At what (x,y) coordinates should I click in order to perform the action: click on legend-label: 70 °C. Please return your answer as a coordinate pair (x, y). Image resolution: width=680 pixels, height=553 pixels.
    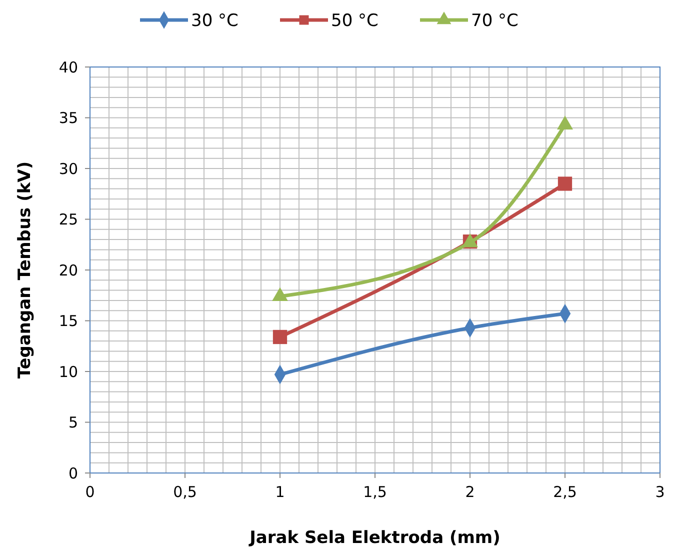
    Looking at the image, I should click on (494, 20).